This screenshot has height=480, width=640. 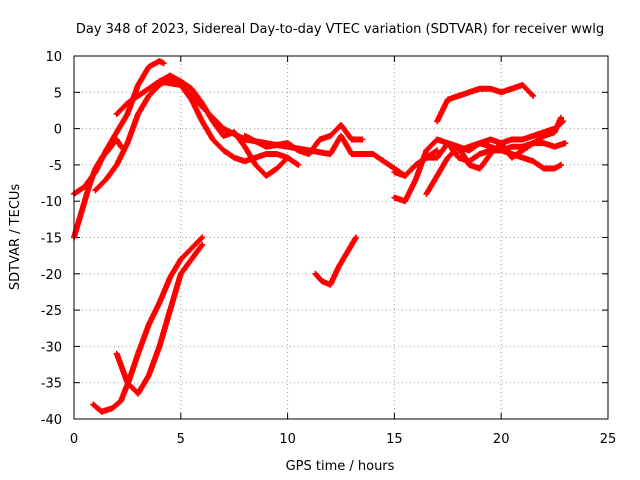 I want to click on y-tick-label: -20, so click(x=51, y=275).